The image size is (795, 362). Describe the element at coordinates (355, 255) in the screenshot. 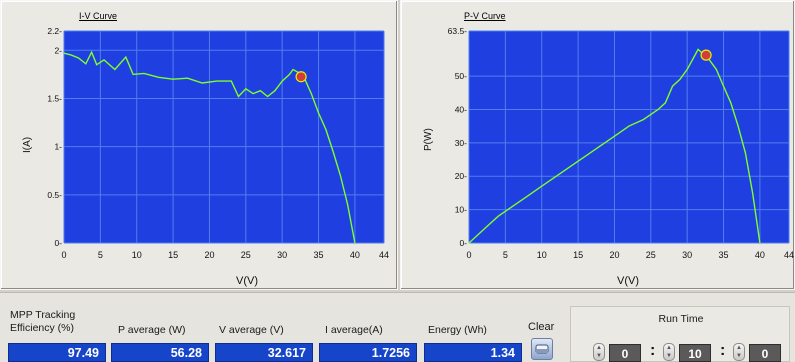

I see `iv-x-tick-label: 40` at that location.